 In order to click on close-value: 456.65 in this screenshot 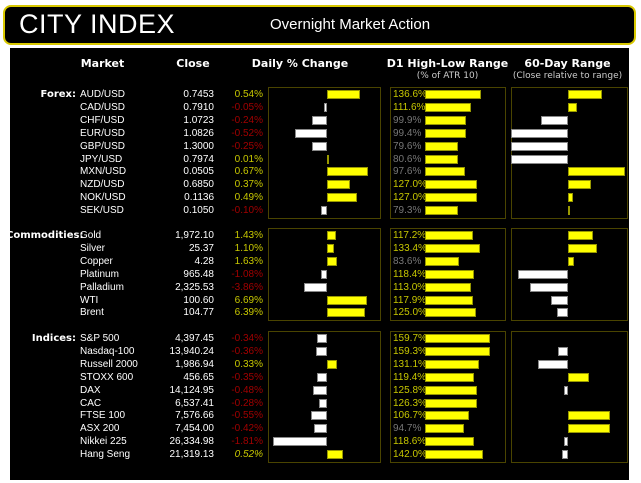, I will do `click(198, 377)`.